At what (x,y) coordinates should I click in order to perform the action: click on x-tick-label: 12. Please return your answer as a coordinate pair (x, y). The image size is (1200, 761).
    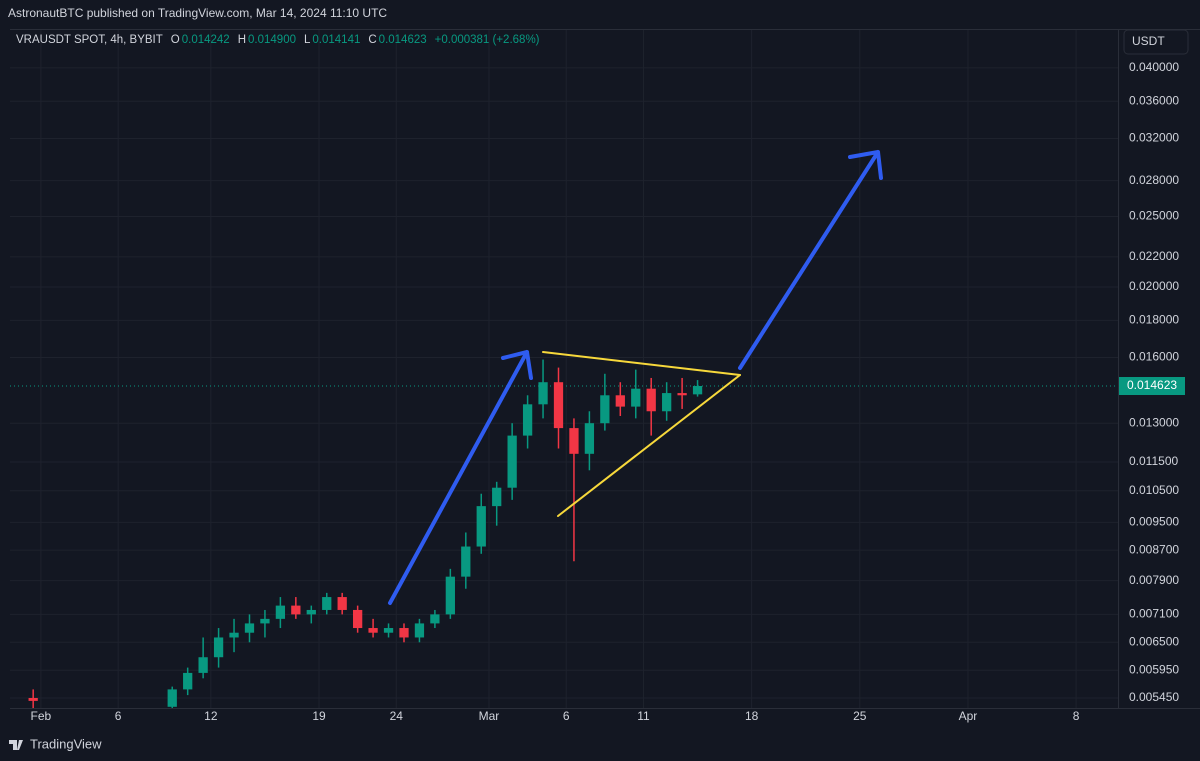
    Looking at the image, I should click on (211, 716).